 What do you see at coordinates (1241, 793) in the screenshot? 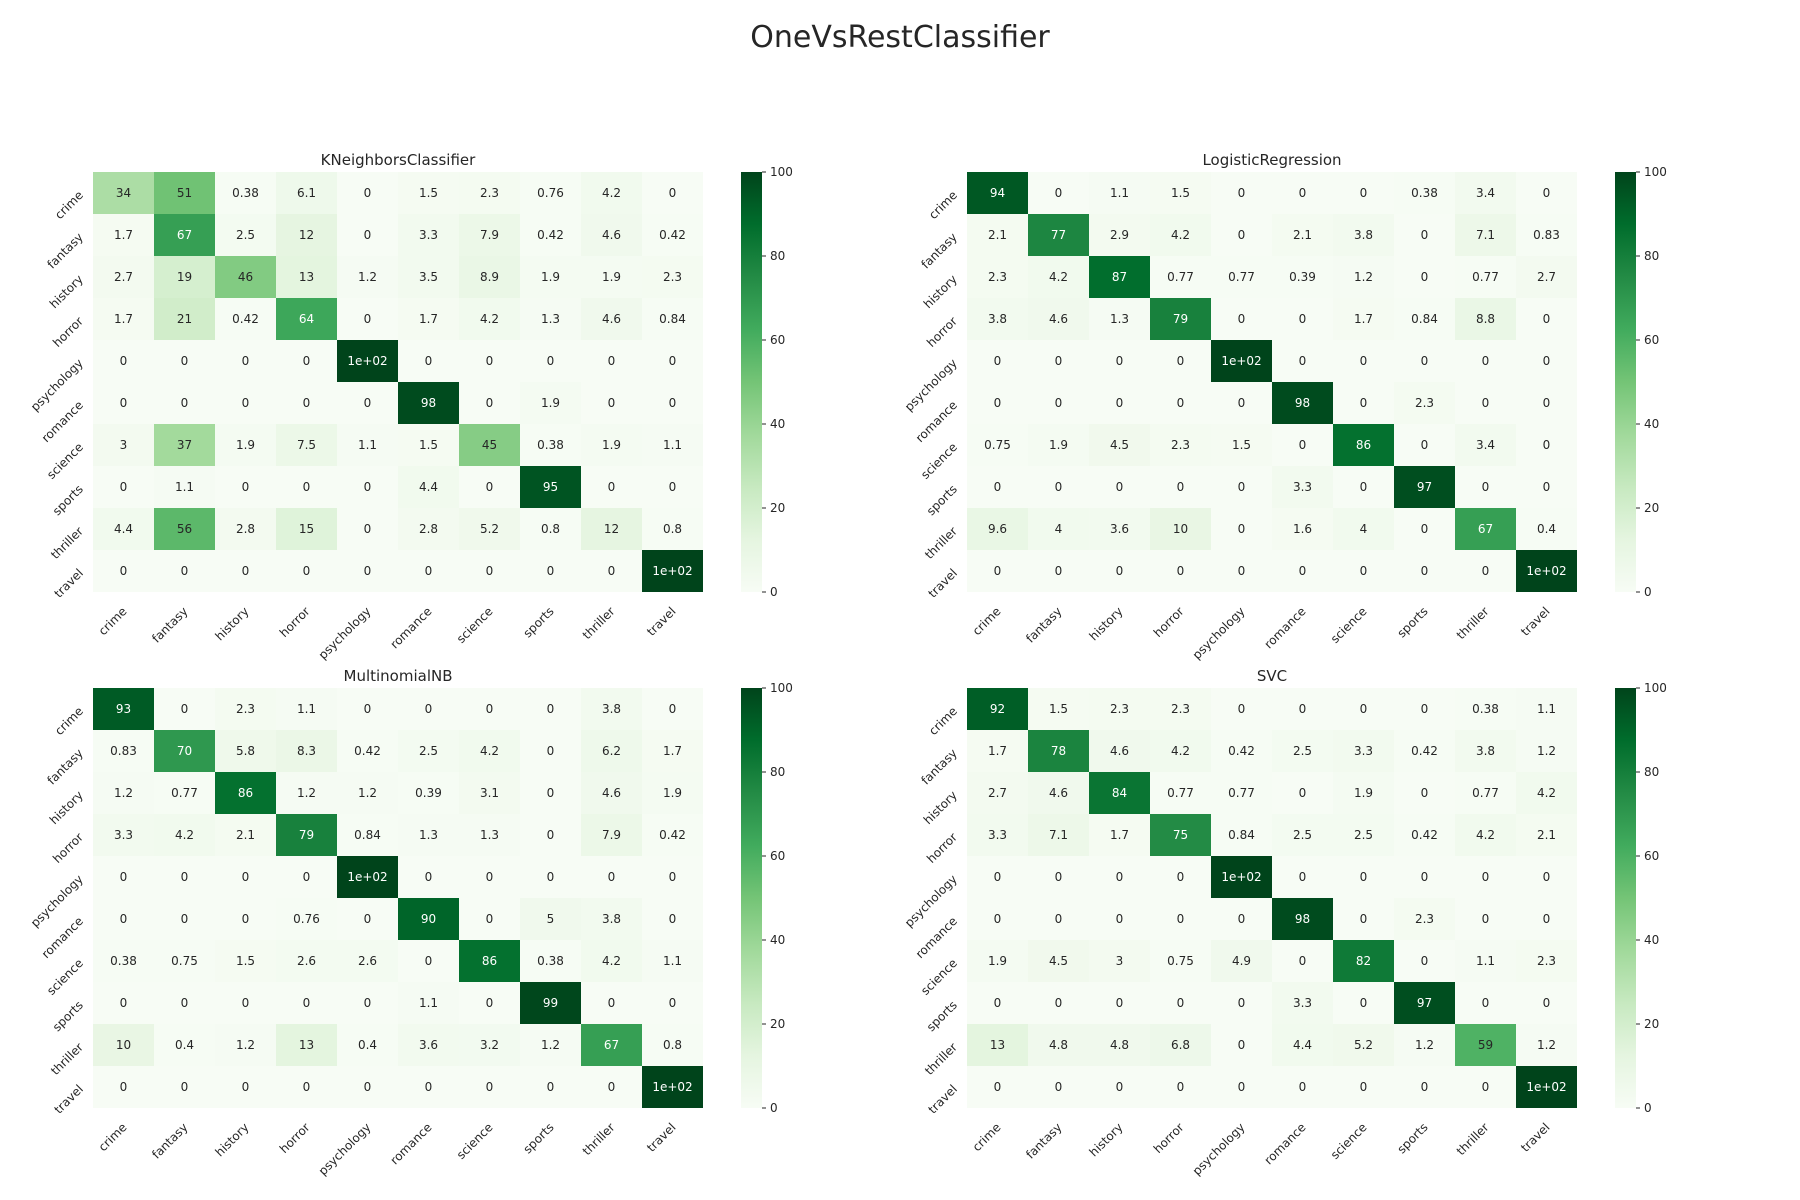
I see `cell-value-label: 0.77` at bounding box center [1241, 793].